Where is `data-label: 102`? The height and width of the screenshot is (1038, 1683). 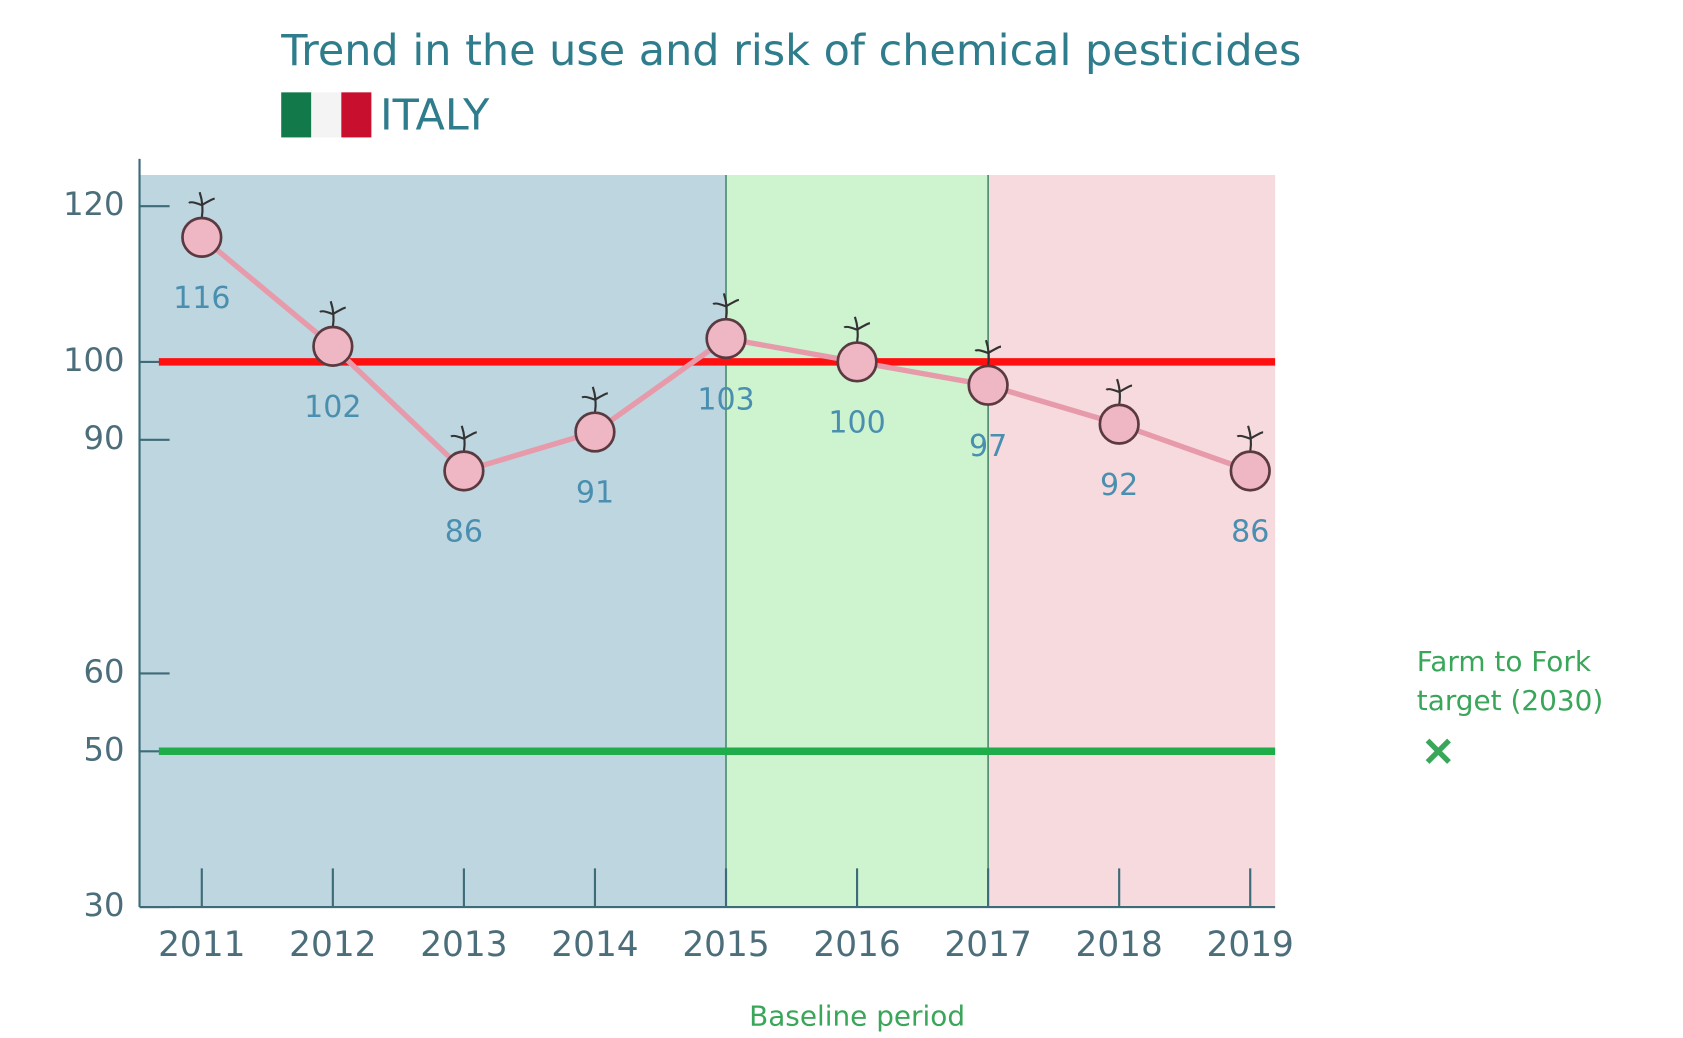
data-label: 102 is located at coordinates (332, 407).